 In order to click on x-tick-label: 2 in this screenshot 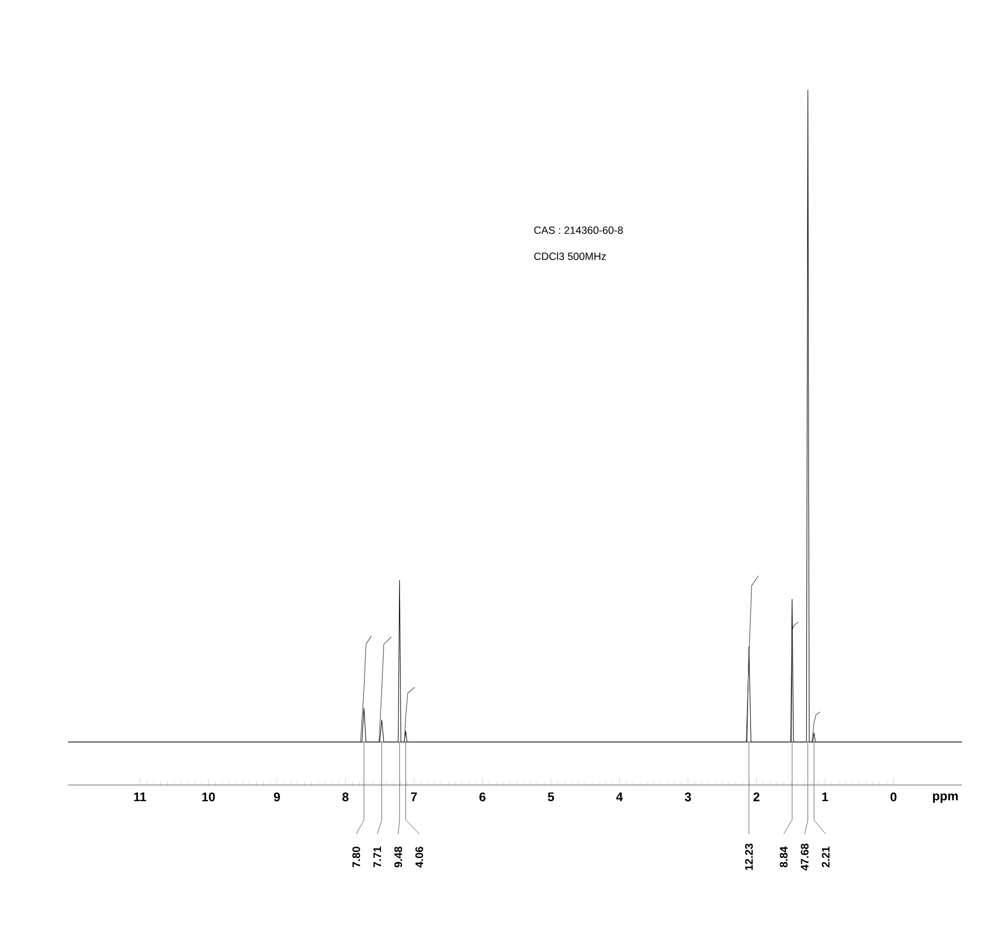, I will do `click(756, 797)`.